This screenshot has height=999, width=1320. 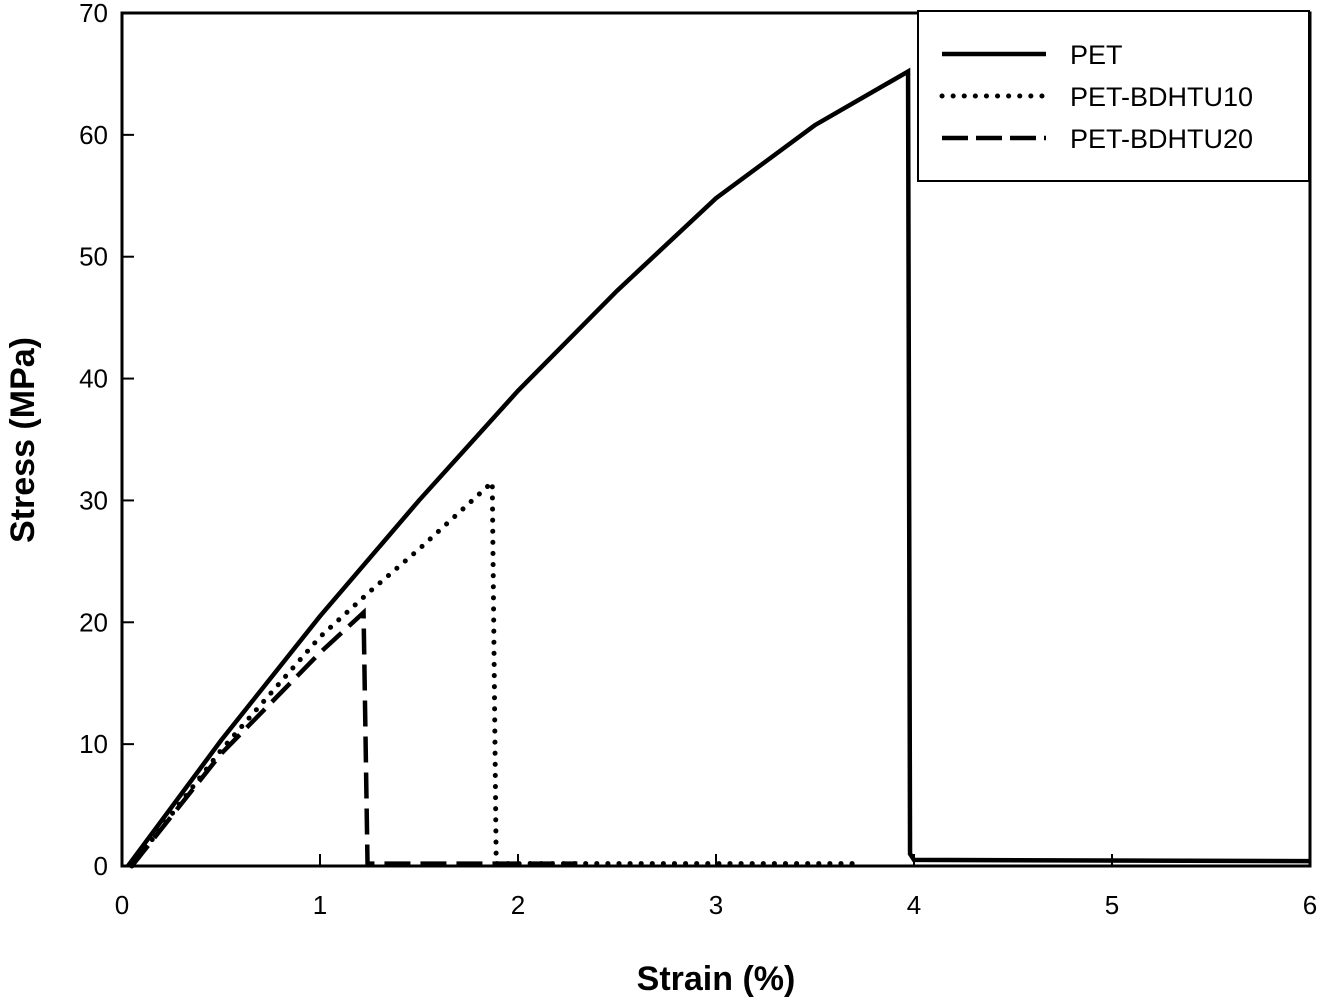 What do you see at coordinates (1161, 139) in the screenshot?
I see `legend-label: PET-BDHTU20` at bounding box center [1161, 139].